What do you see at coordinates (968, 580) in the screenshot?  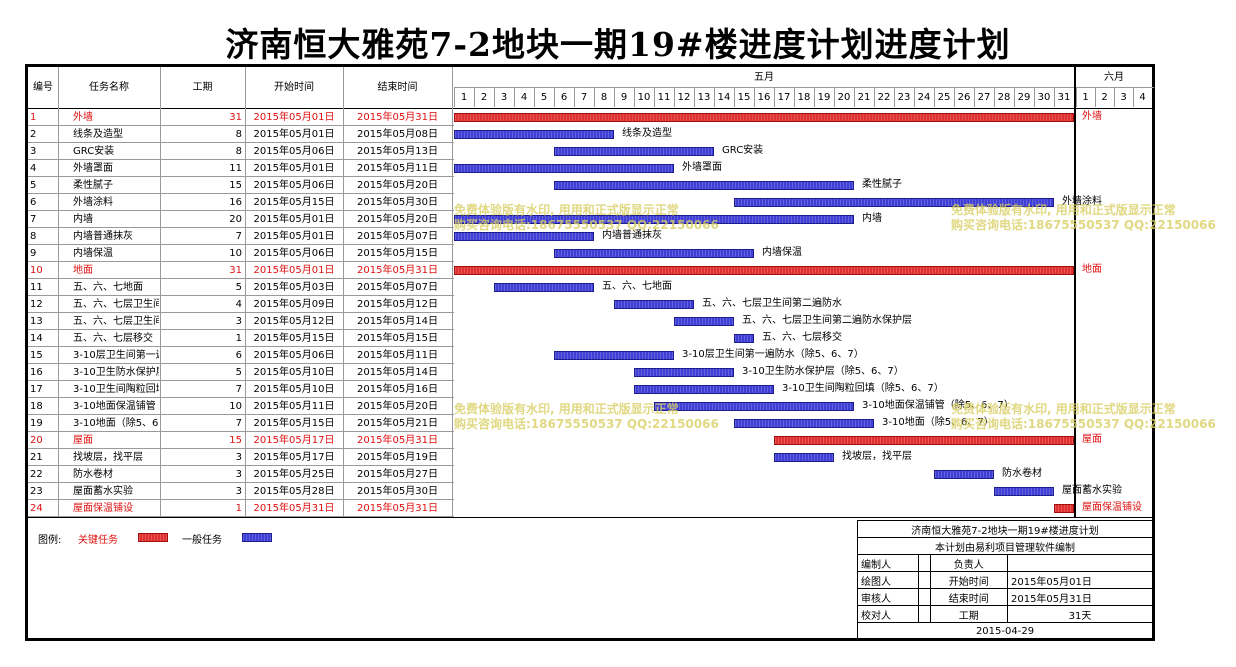 I see `start-label: 开始时间` at bounding box center [968, 580].